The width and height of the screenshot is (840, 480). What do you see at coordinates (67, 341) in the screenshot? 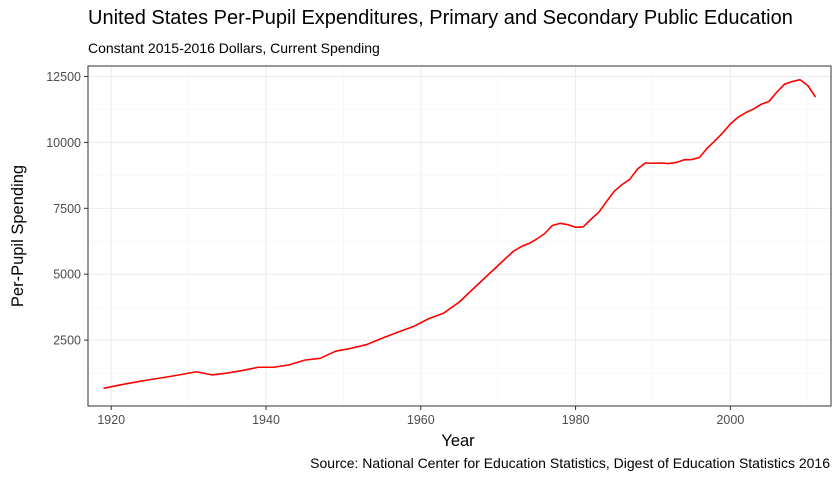
I see `y-tick-label: 2500` at bounding box center [67, 341].